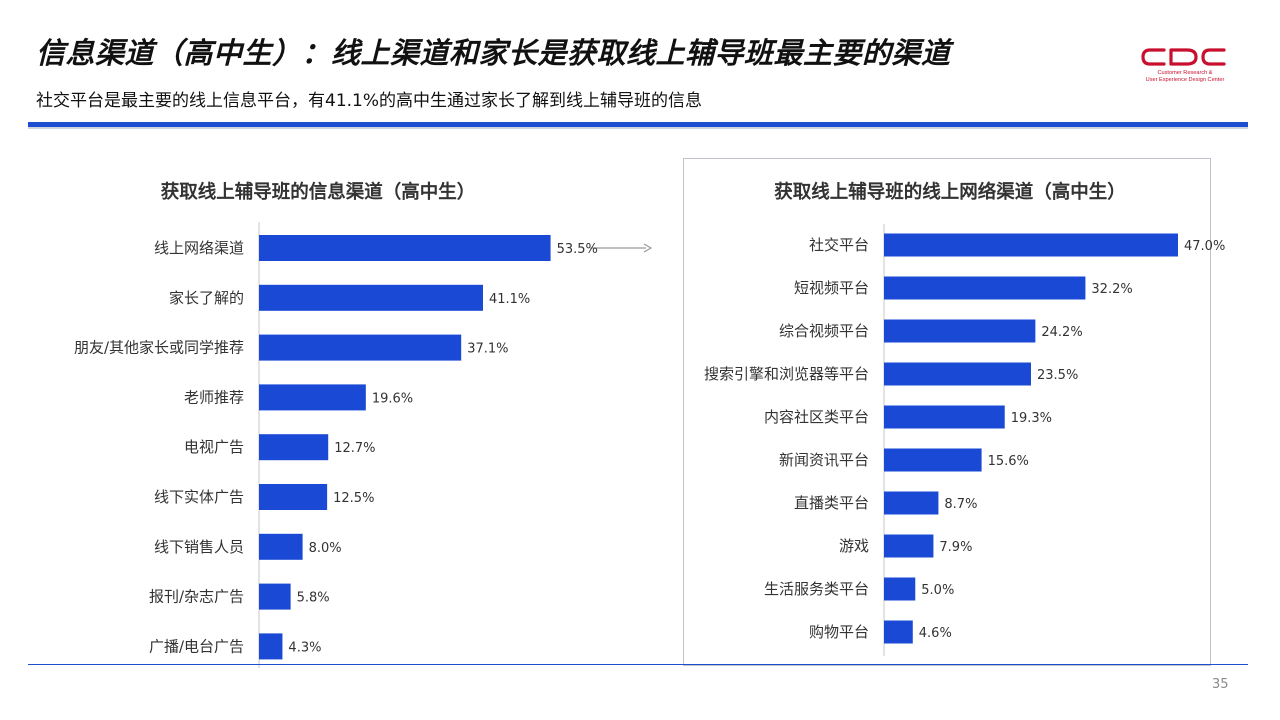 This screenshot has width=1280, height=720. I want to click on value-label: 19.6%, so click(392, 398).